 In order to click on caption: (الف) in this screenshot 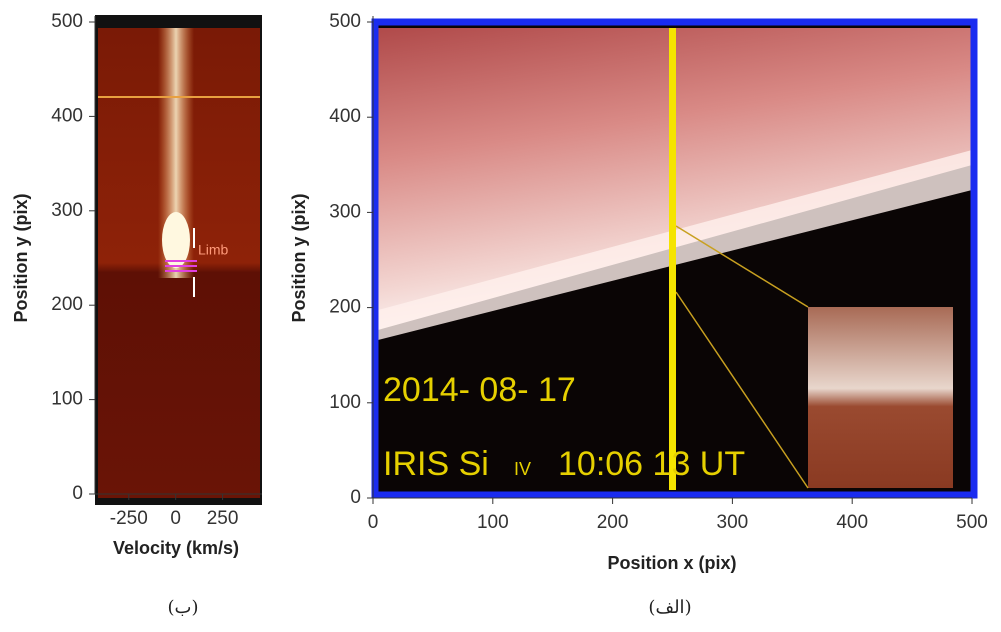, I will do `click(669, 607)`.